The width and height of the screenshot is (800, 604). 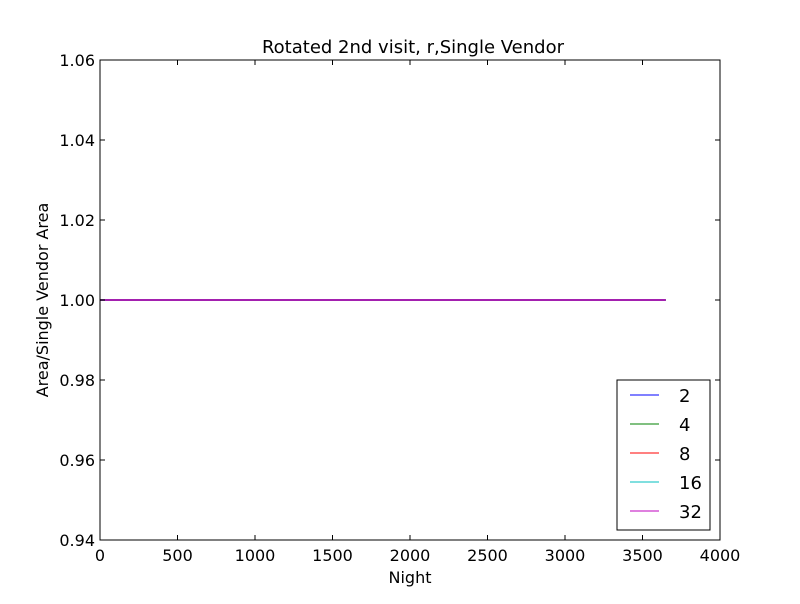 What do you see at coordinates (684, 425) in the screenshot?
I see `legend-label-4: 4` at bounding box center [684, 425].